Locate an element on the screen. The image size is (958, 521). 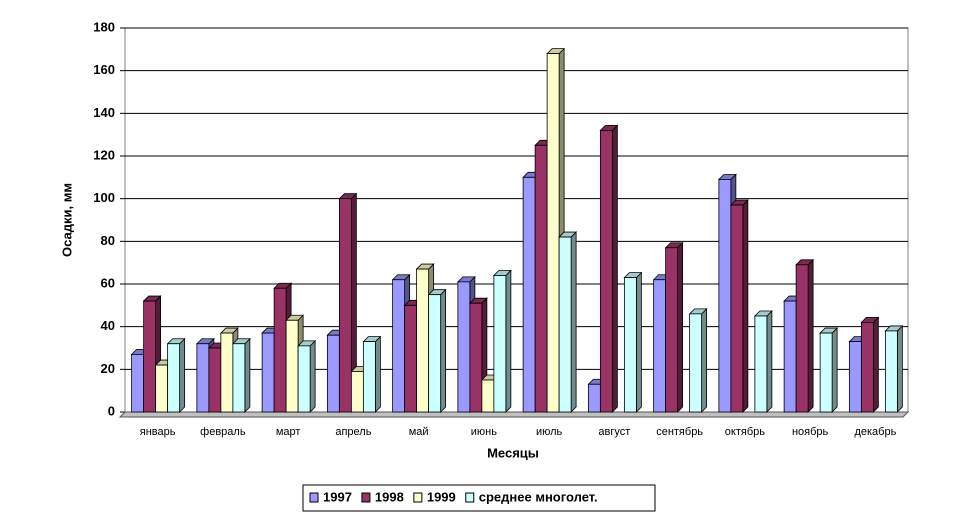
x-tick-label: сентябрь is located at coordinates (679, 432).